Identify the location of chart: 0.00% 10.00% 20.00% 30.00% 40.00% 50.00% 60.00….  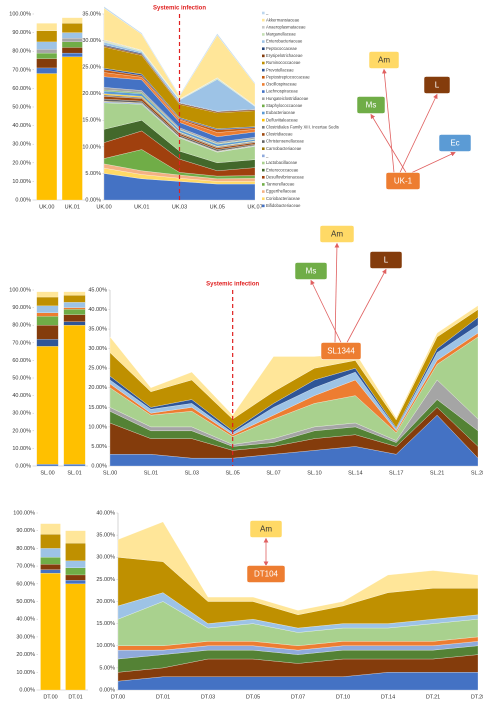
(48, 381).